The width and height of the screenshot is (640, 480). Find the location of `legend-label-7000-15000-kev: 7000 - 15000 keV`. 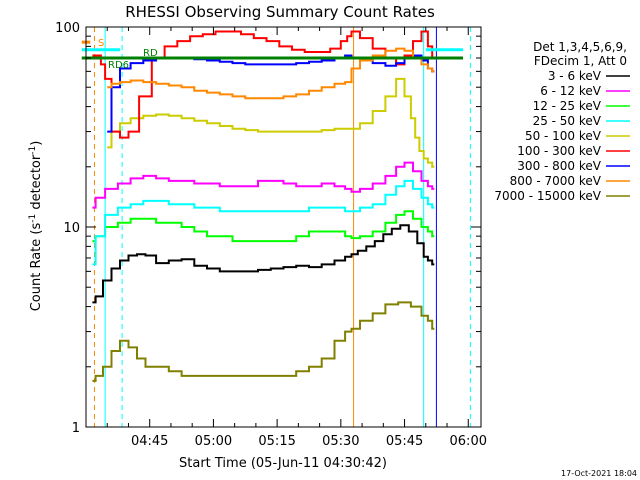

legend-label-7000-15000-kev: 7000 - 15000 keV is located at coordinates (547, 196).